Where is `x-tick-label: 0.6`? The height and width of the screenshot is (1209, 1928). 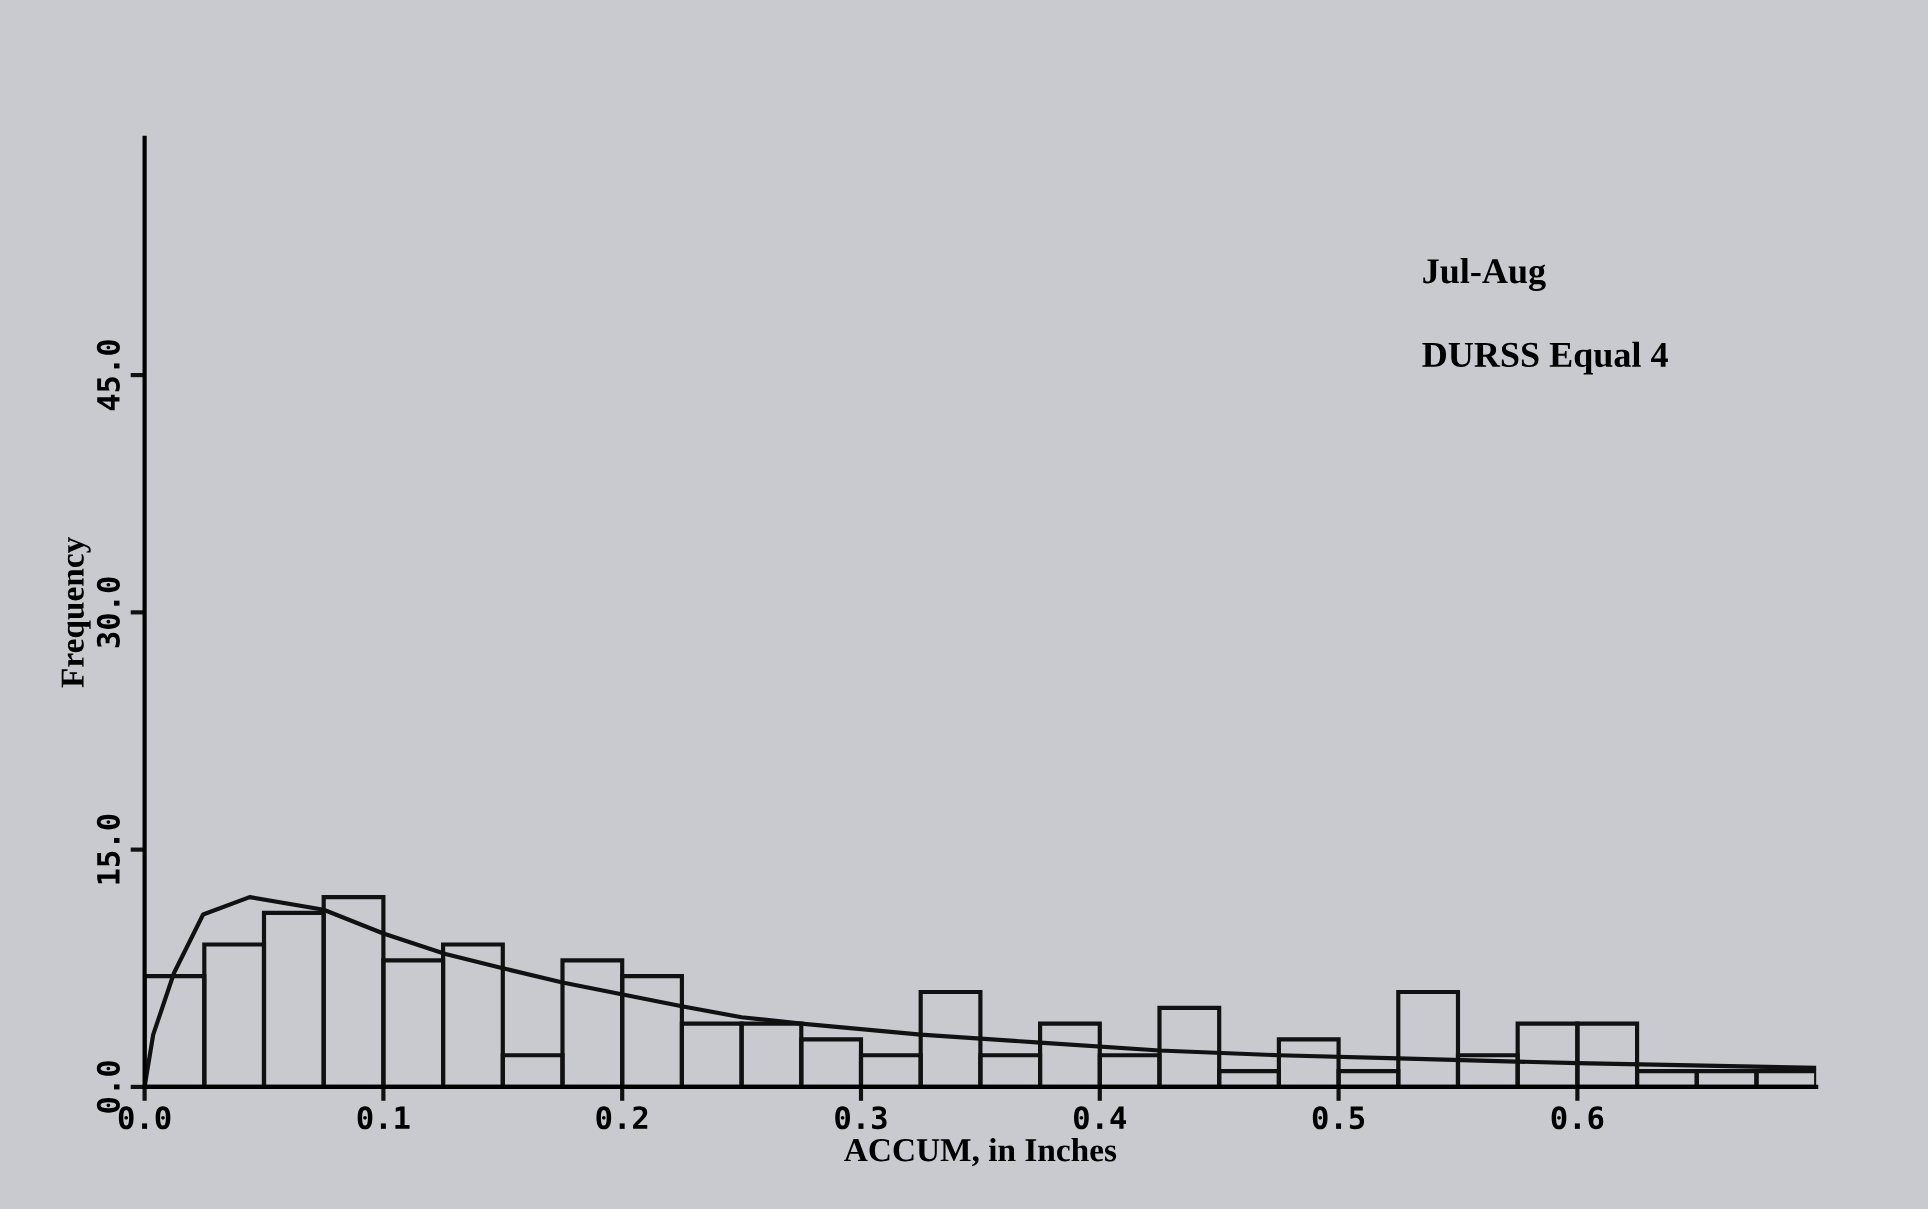
x-tick-label: 0.6 is located at coordinates (1577, 1118).